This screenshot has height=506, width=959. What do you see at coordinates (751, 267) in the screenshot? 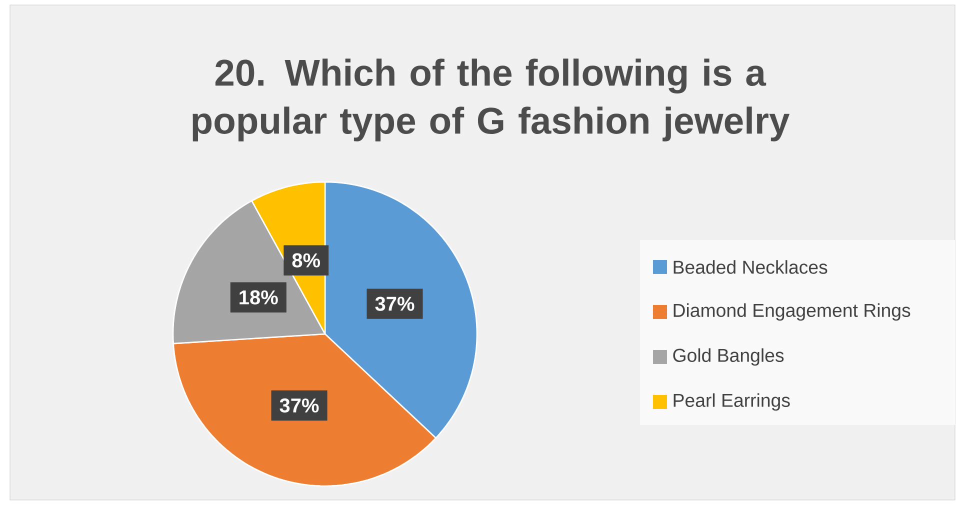
I see `legend-label: Beaded Necklaces` at bounding box center [751, 267].